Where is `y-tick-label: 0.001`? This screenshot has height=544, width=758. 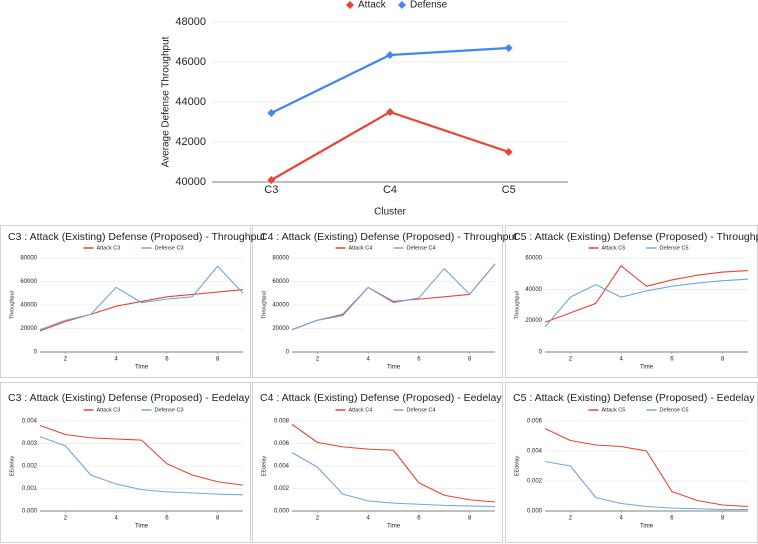 y-tick-label: 0.001 is located at coordinates (30, 489).